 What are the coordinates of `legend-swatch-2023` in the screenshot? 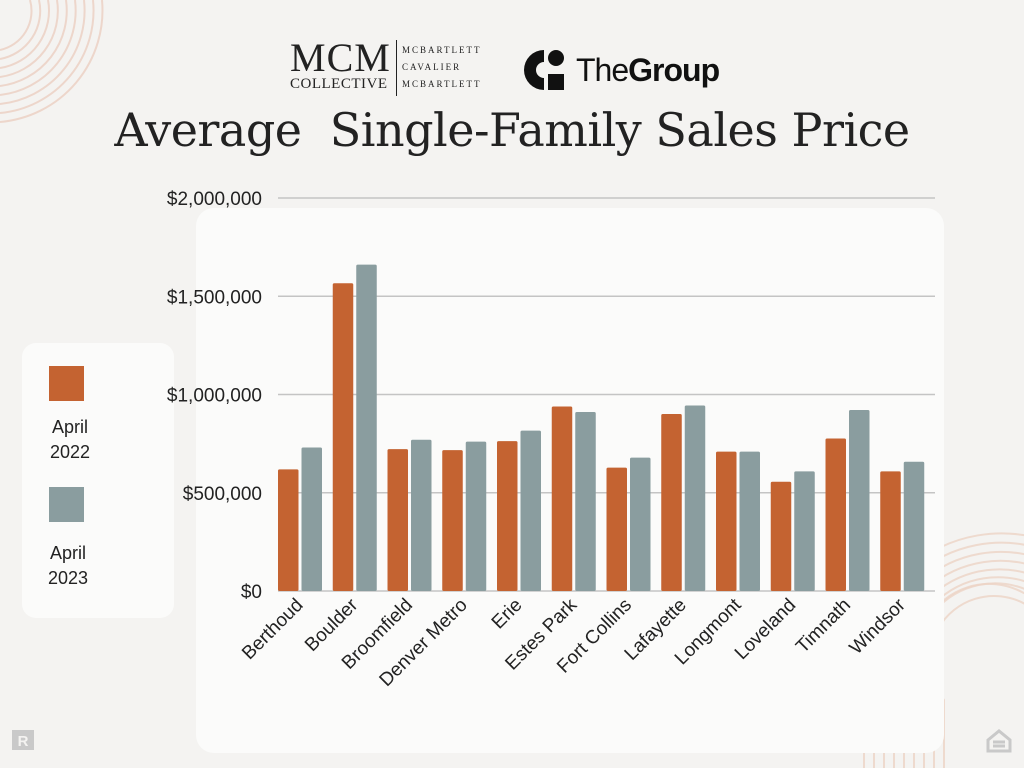 It's located at (66, 504).